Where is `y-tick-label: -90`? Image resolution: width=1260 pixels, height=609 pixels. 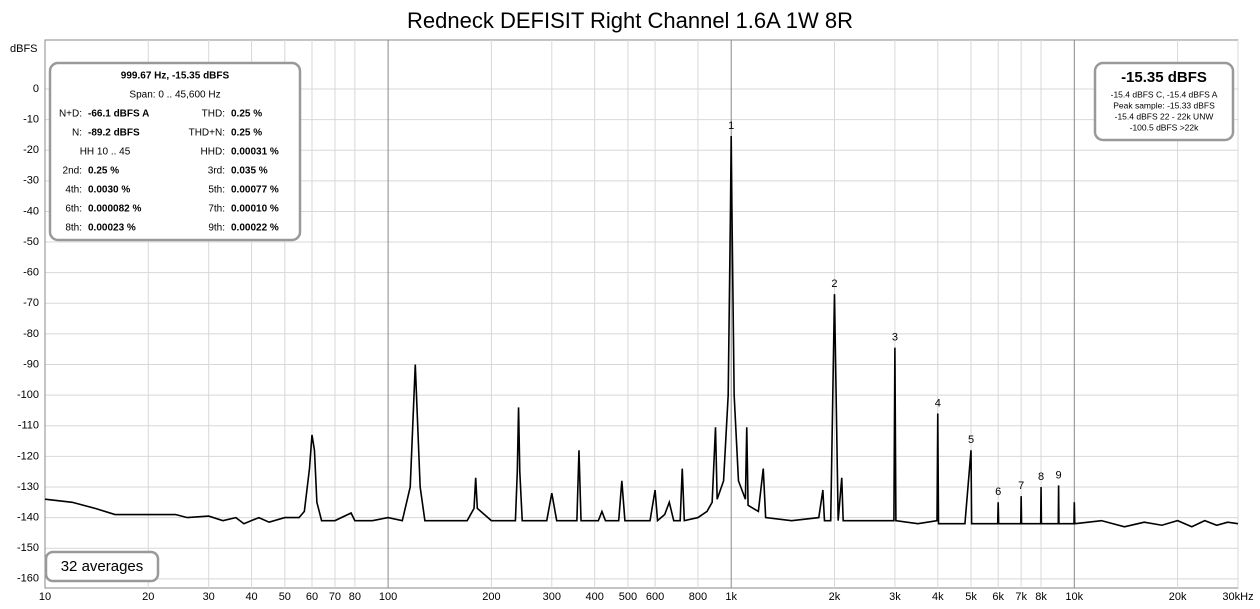 y-tick-label: -90 is located at coordinates (31, 364).